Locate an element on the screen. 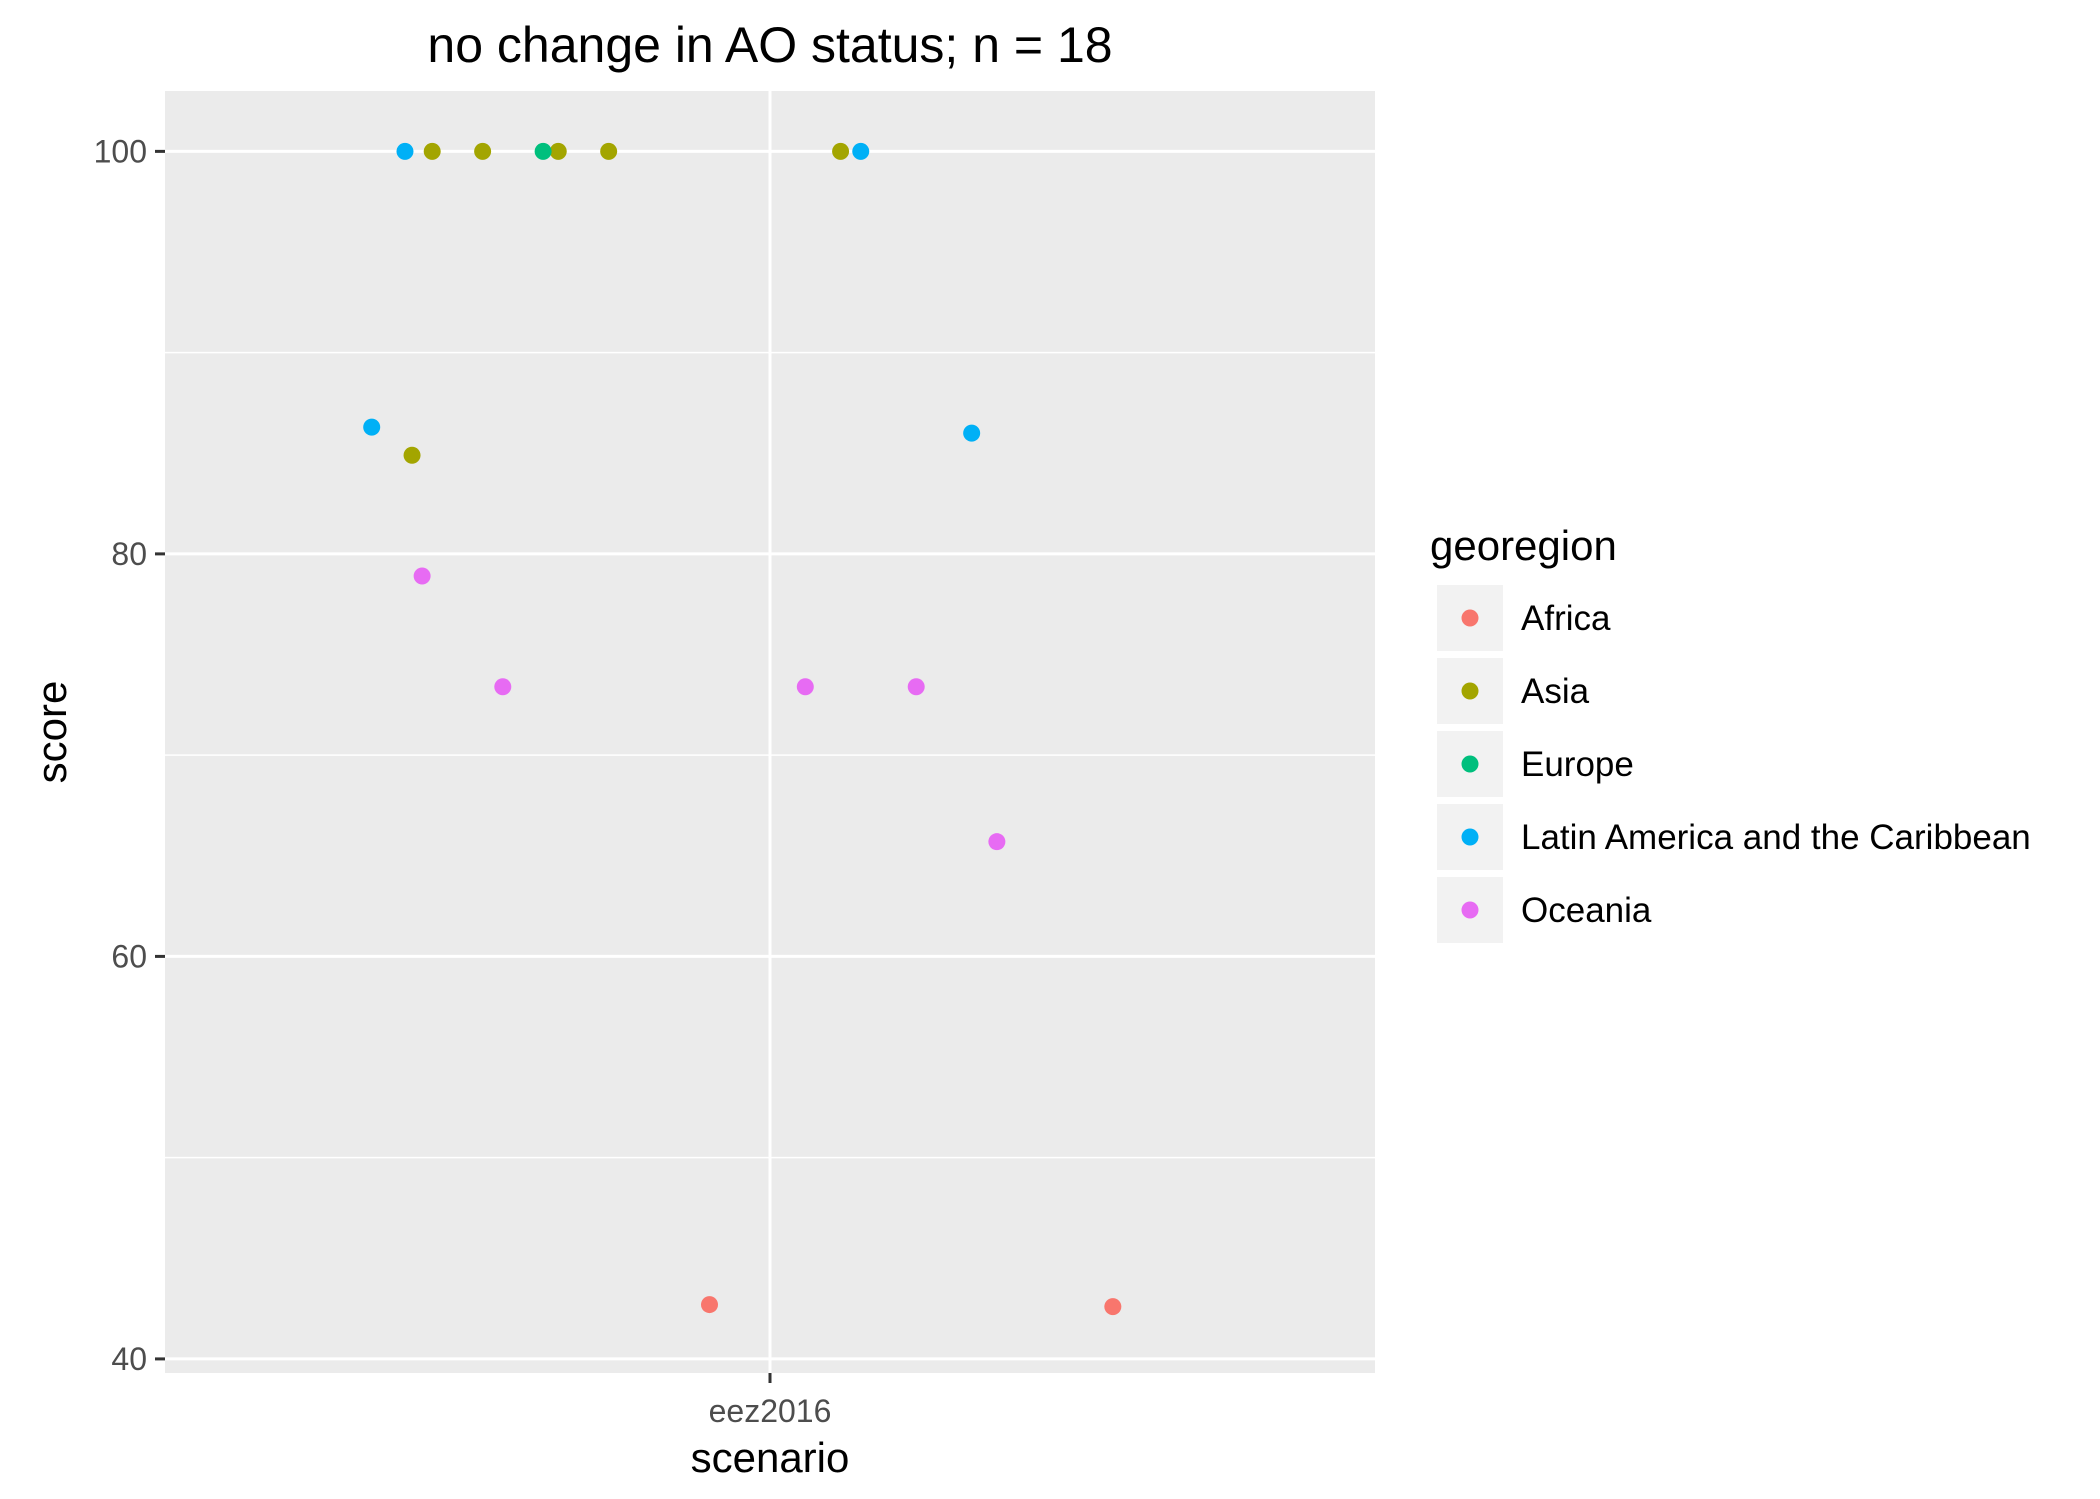 Image resolution: width=2100 pixels, height=1499 pixels. legend-label: Latin America and the Caribbean is located at coordinates (1776, 837).